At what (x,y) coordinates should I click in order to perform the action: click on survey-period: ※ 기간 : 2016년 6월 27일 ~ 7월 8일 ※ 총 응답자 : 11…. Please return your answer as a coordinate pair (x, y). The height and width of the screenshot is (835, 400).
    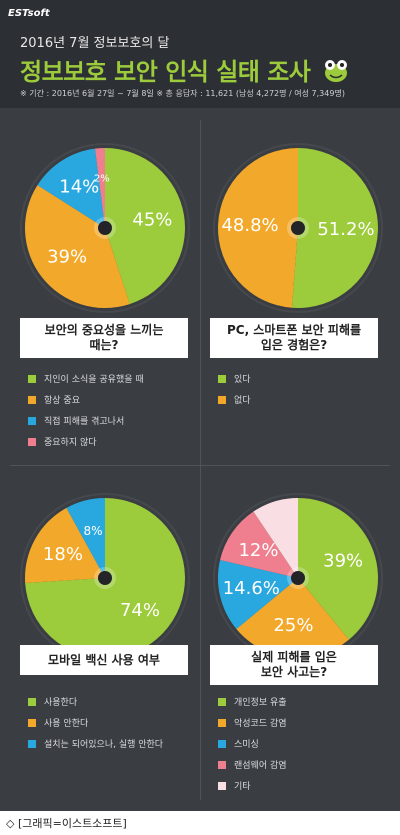
    Looking at the image, I should click on (182, 93).